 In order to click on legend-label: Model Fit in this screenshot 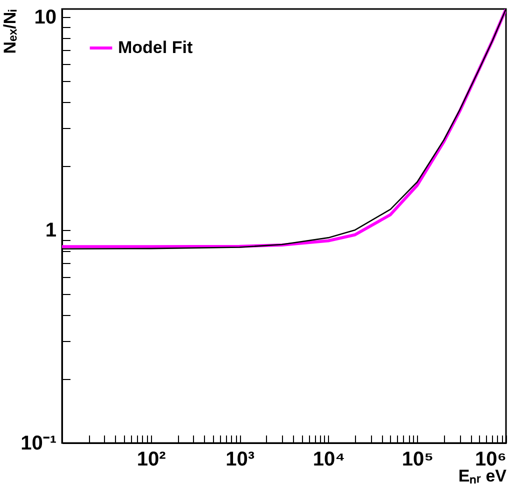, I will do `click(155, 47)`.